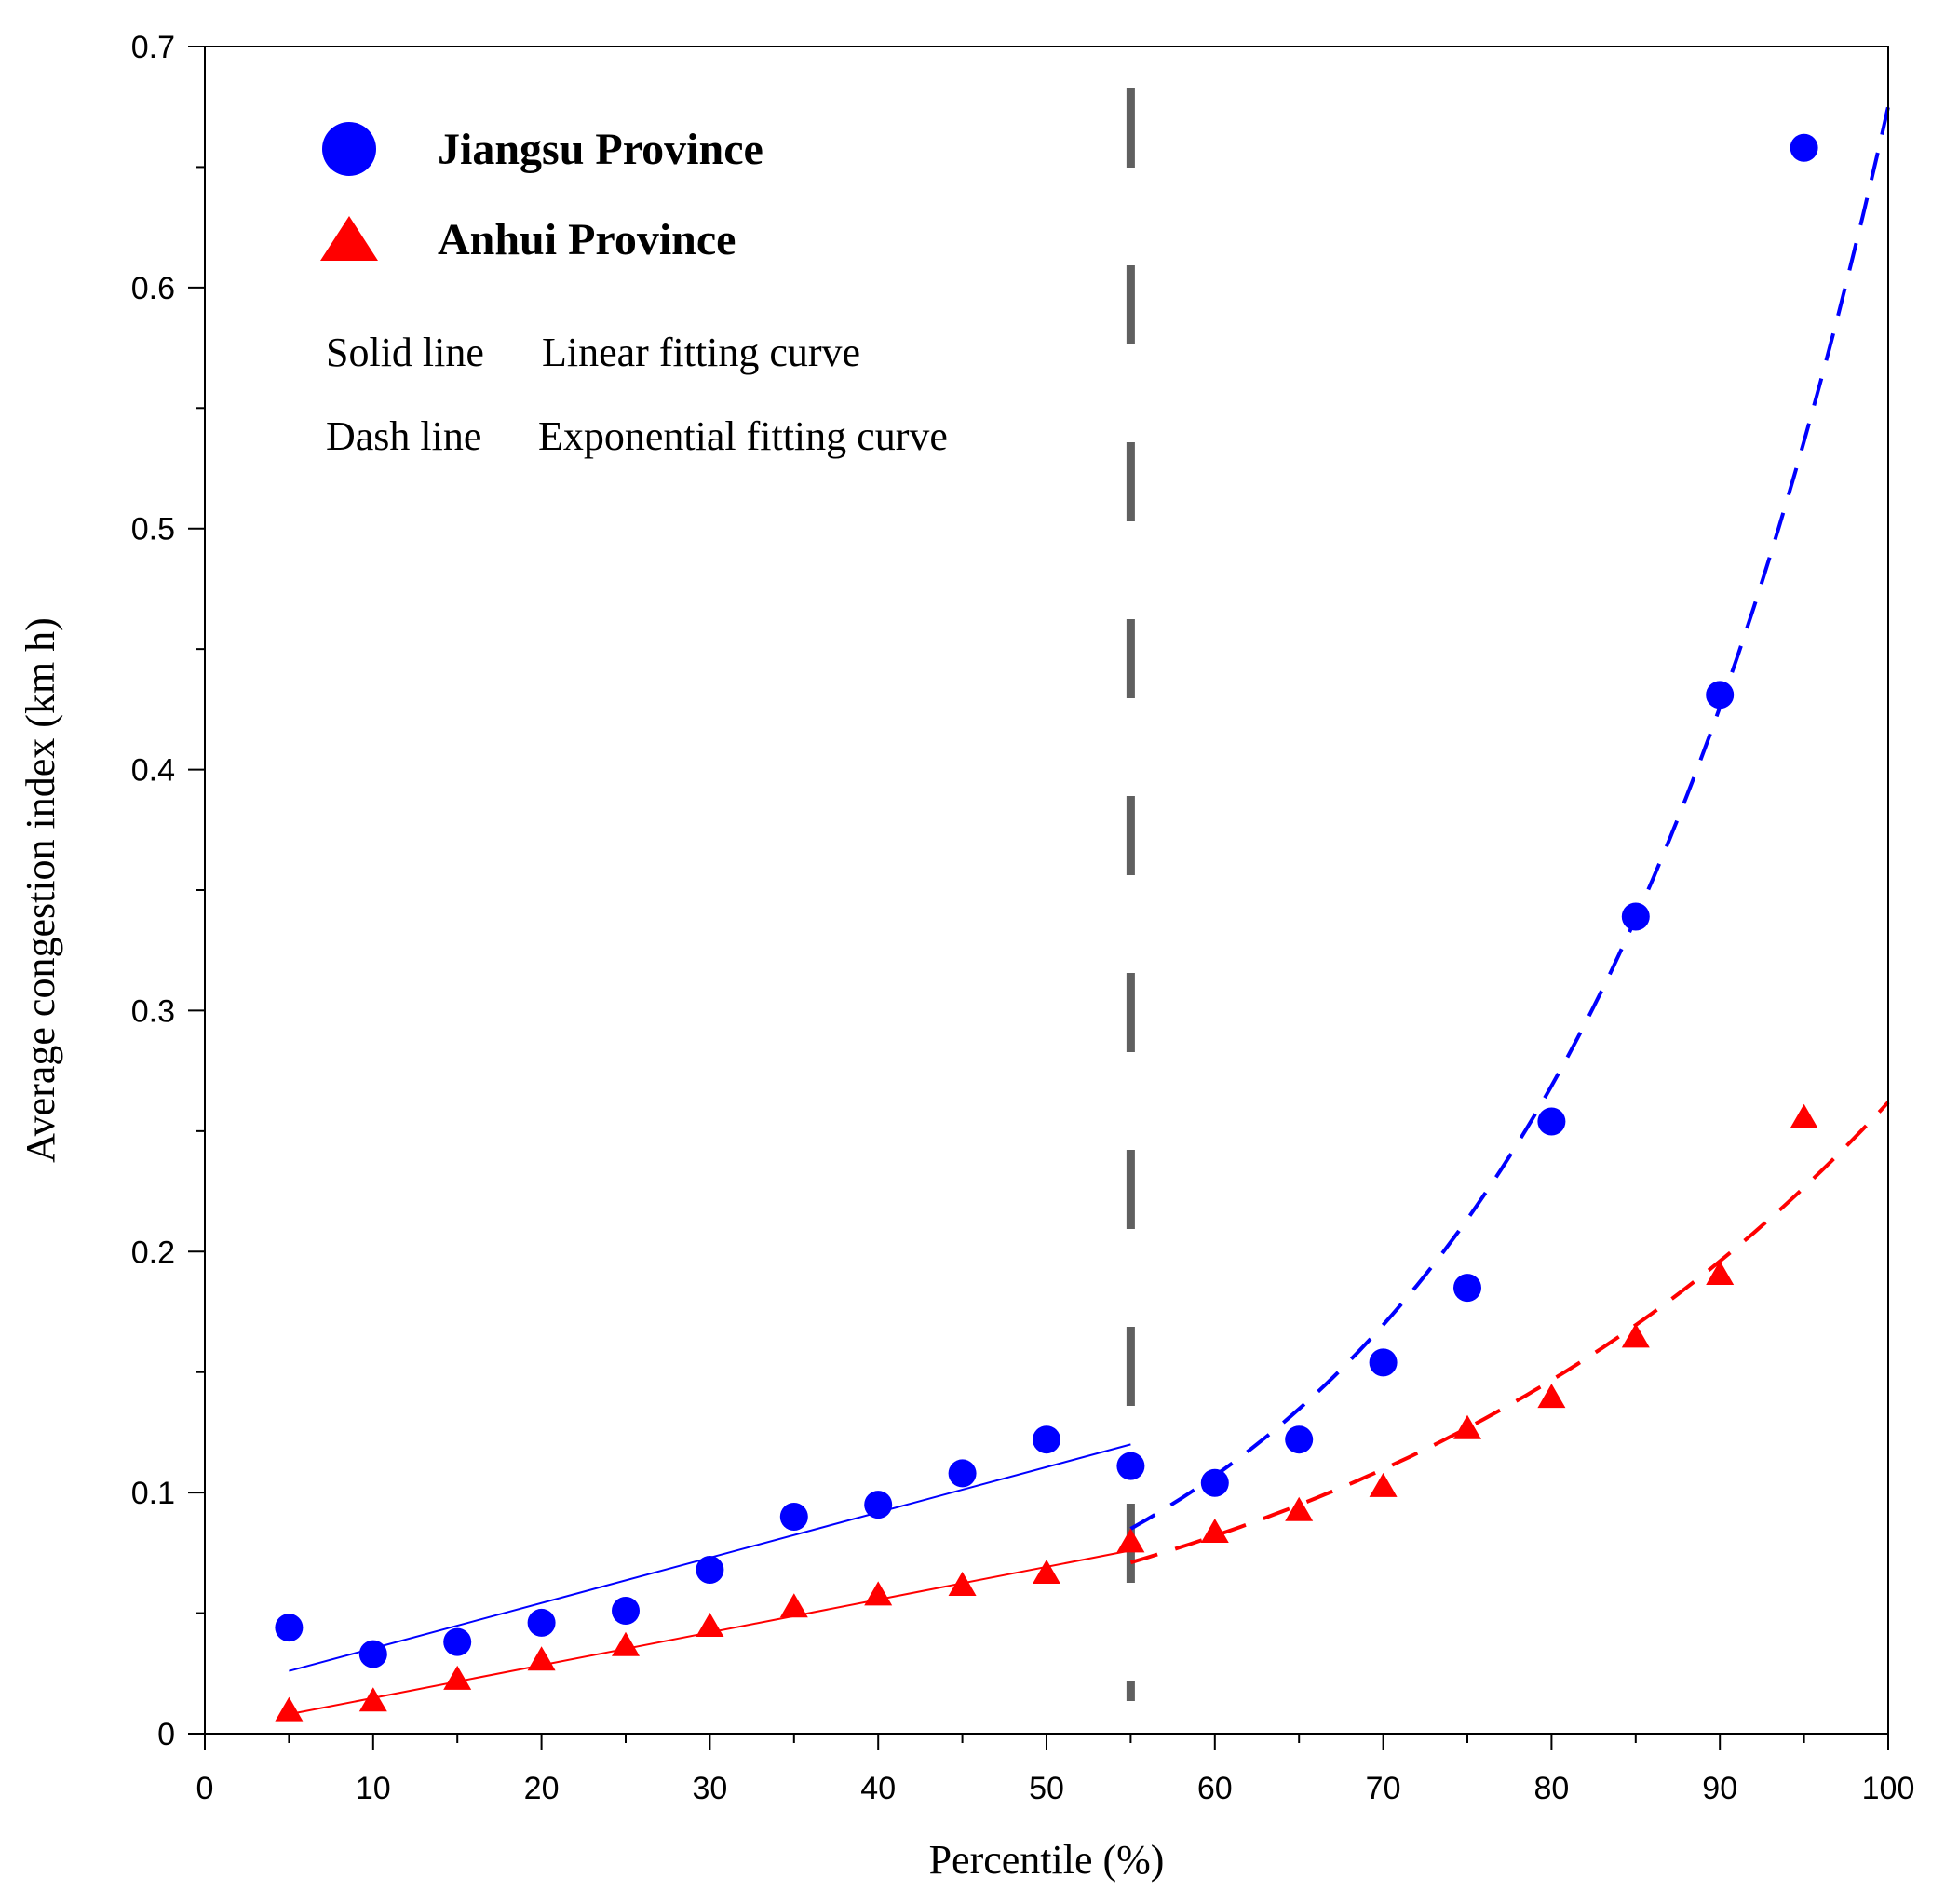  I want to click on legend-note-dash-key: Dash line, so click(403, 436).